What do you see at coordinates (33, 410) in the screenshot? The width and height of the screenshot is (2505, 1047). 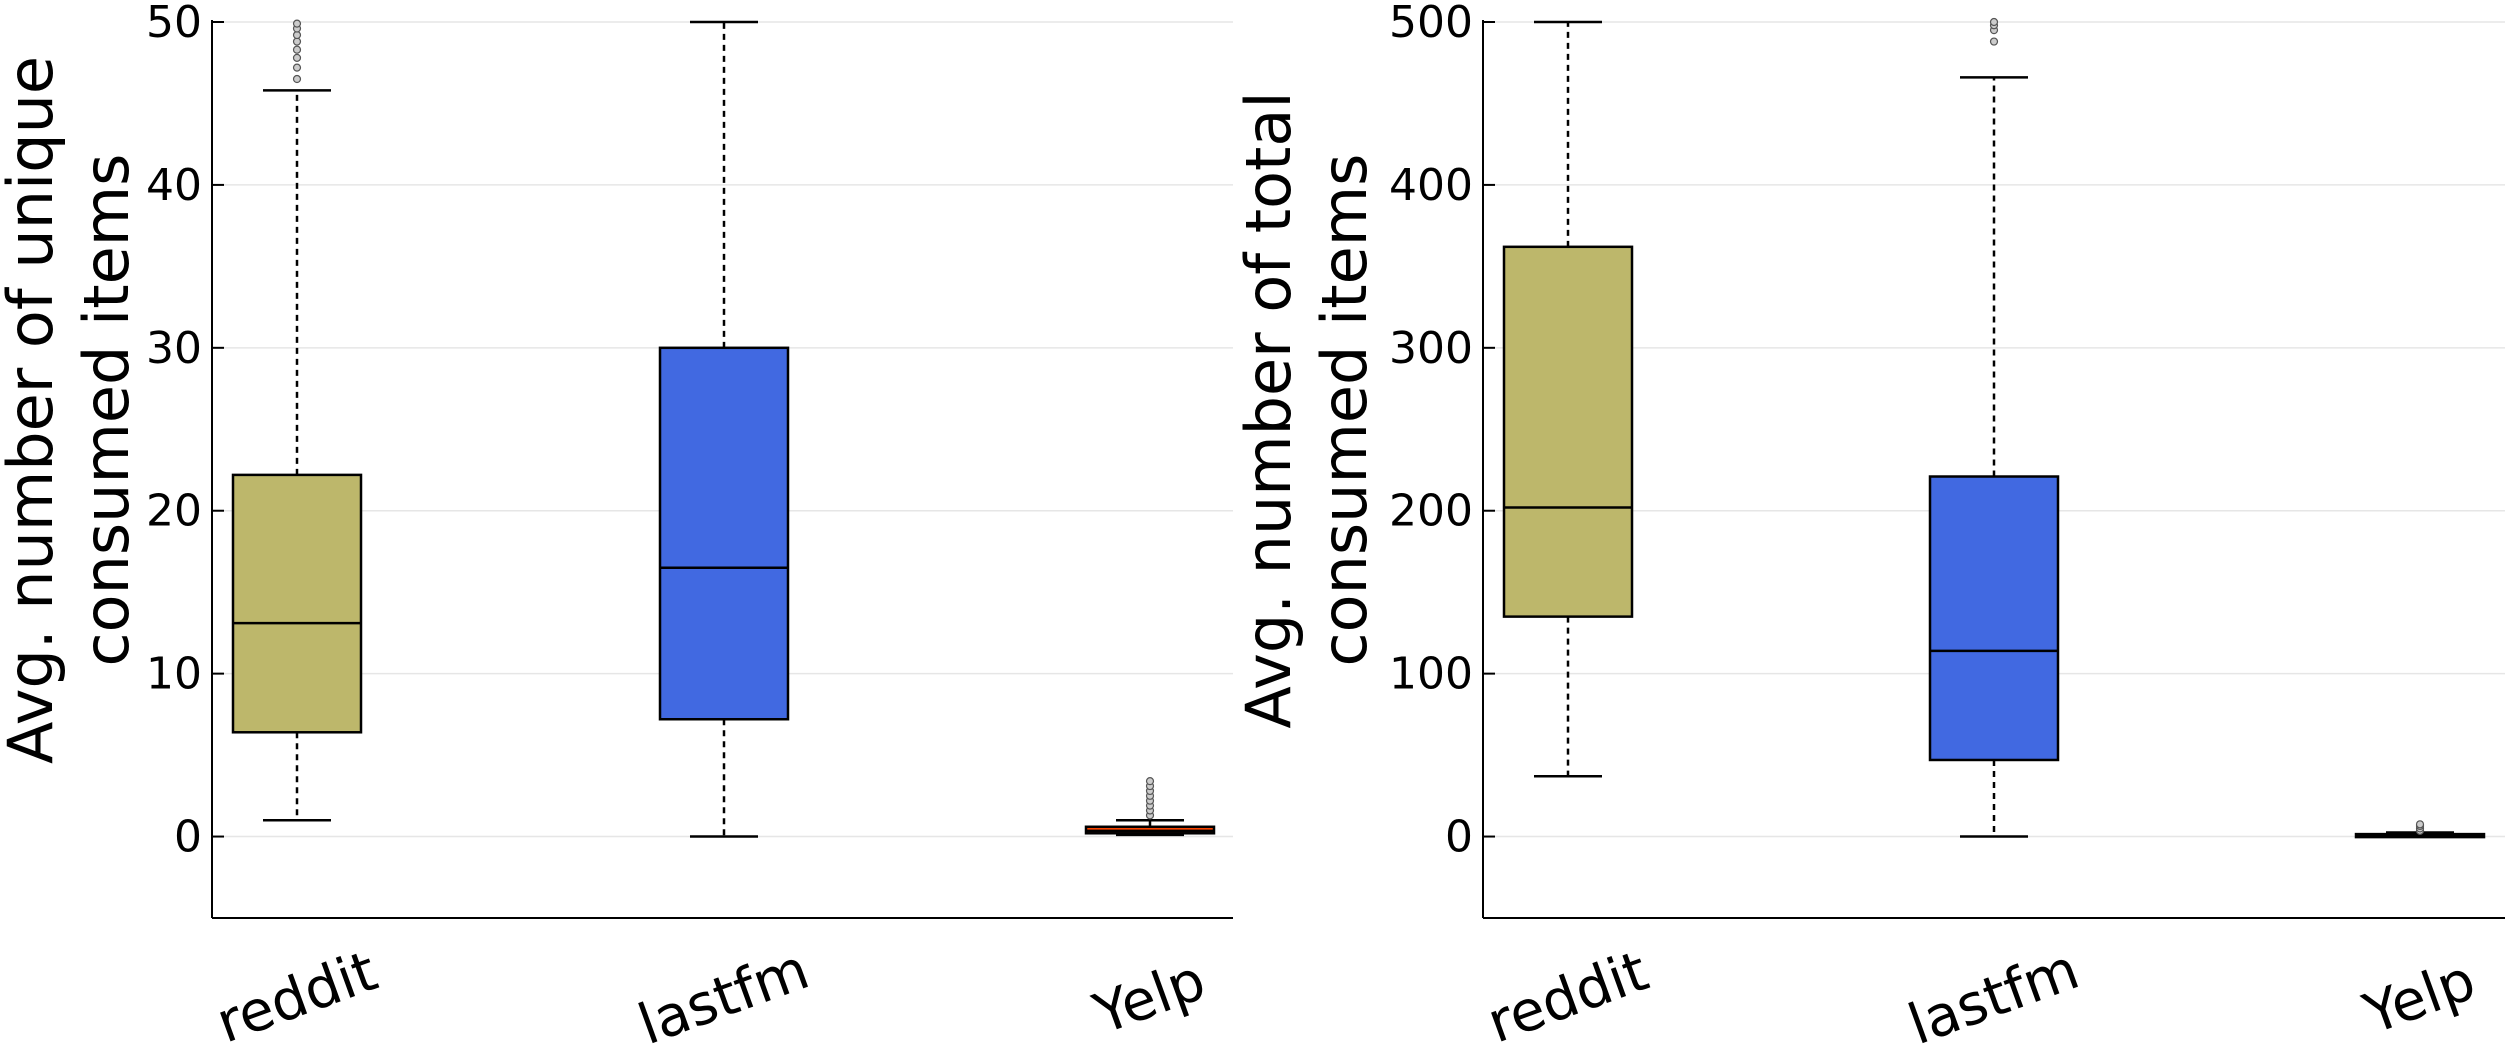 I see `y-axis-title: Avg. number of unique` at bounding box center [33, 410].